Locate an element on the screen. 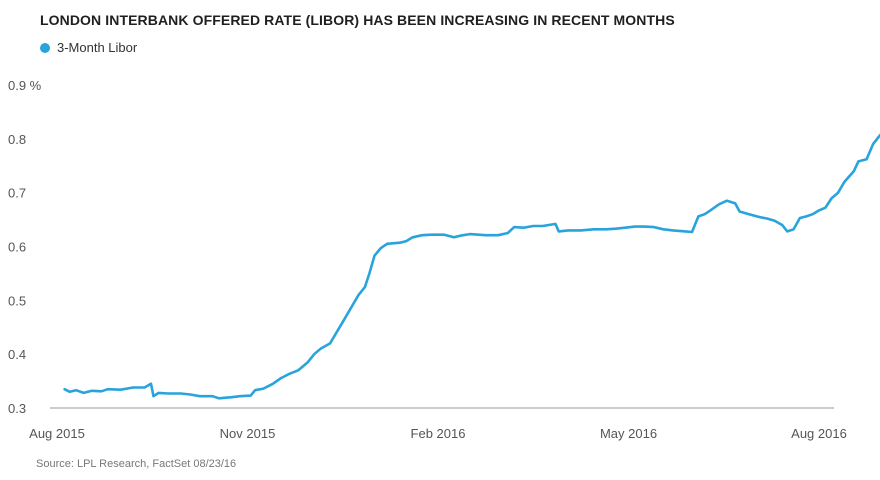 This screenshot has height=480, width=880. y-tick-label: 0.6 is located at coordinates (17, 247).